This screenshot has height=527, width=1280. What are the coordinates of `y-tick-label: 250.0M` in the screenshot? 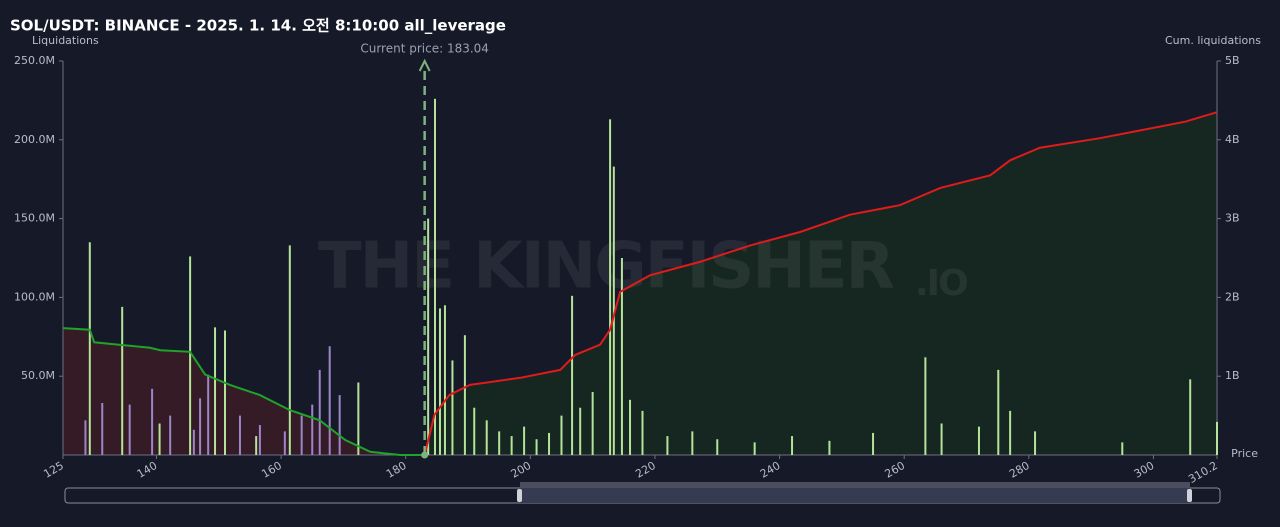 It's located at (34, 60).